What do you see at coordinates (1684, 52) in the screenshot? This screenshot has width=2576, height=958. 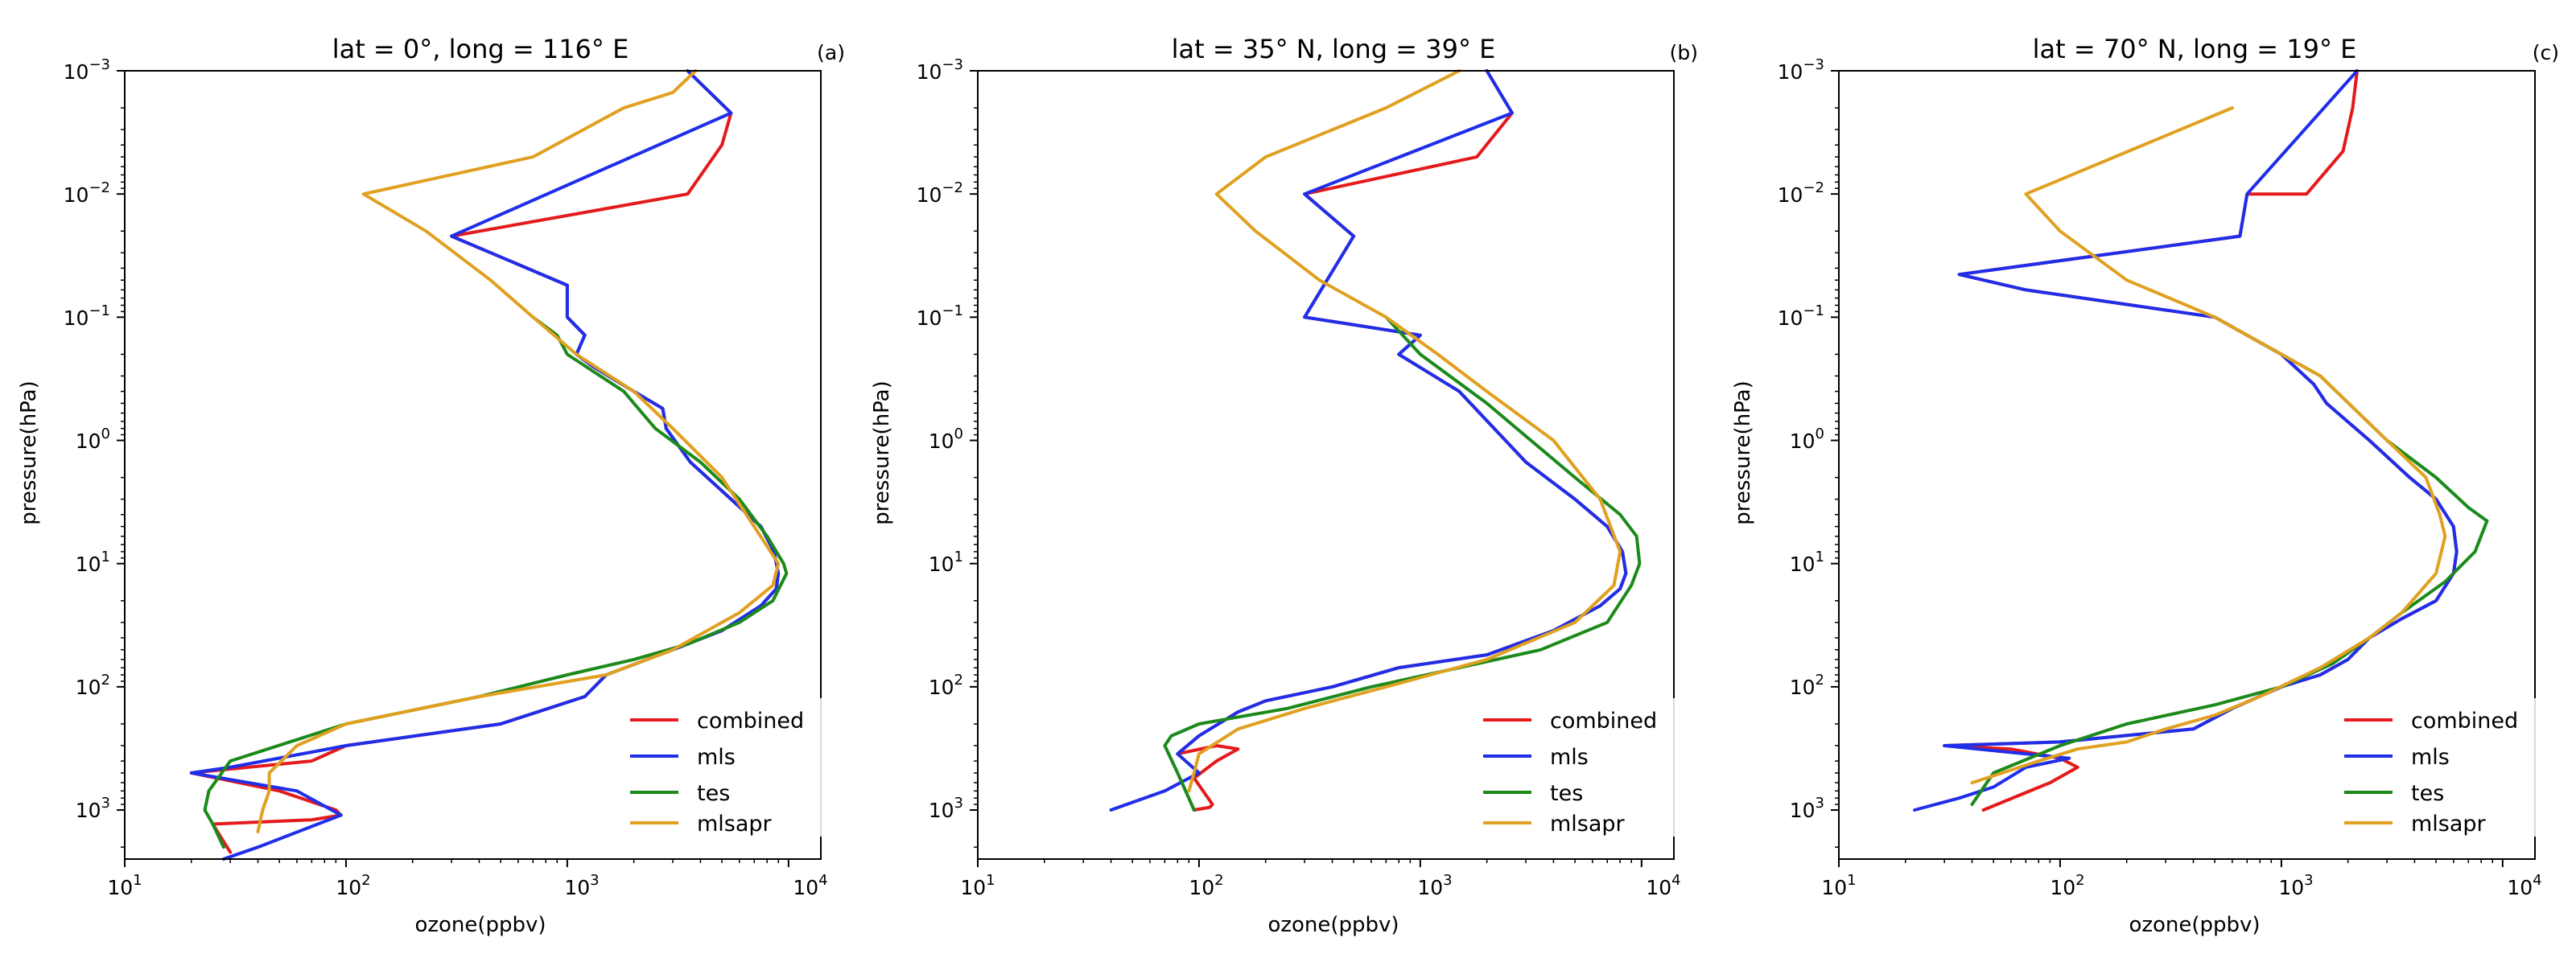 I see `panel-tag: (b)` at bounding box center [1684, 52].